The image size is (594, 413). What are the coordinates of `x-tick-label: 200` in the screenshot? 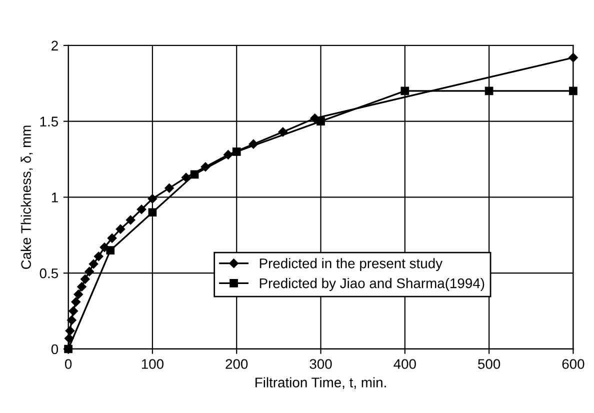 It's located at (237, 364).